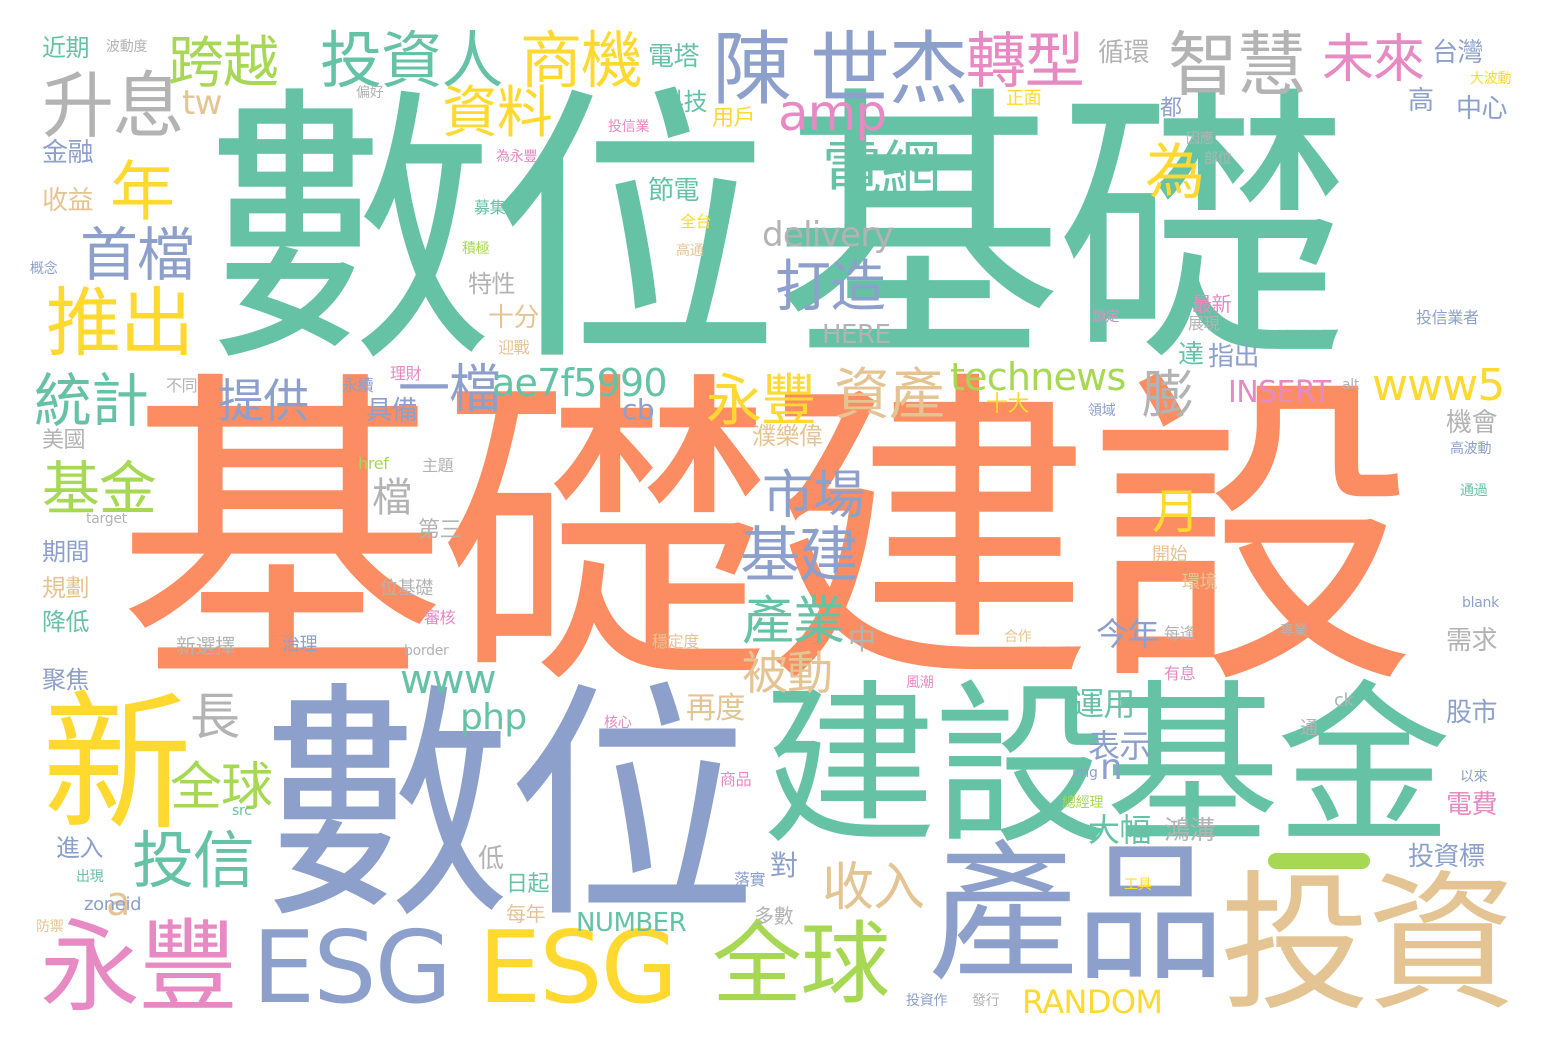 This screenshot has height=1052, width=1548. What do you see at coordinates (120, 323) in the screenshot?
I see `word-tuichu: 推出` at bounding box center [120, 323].